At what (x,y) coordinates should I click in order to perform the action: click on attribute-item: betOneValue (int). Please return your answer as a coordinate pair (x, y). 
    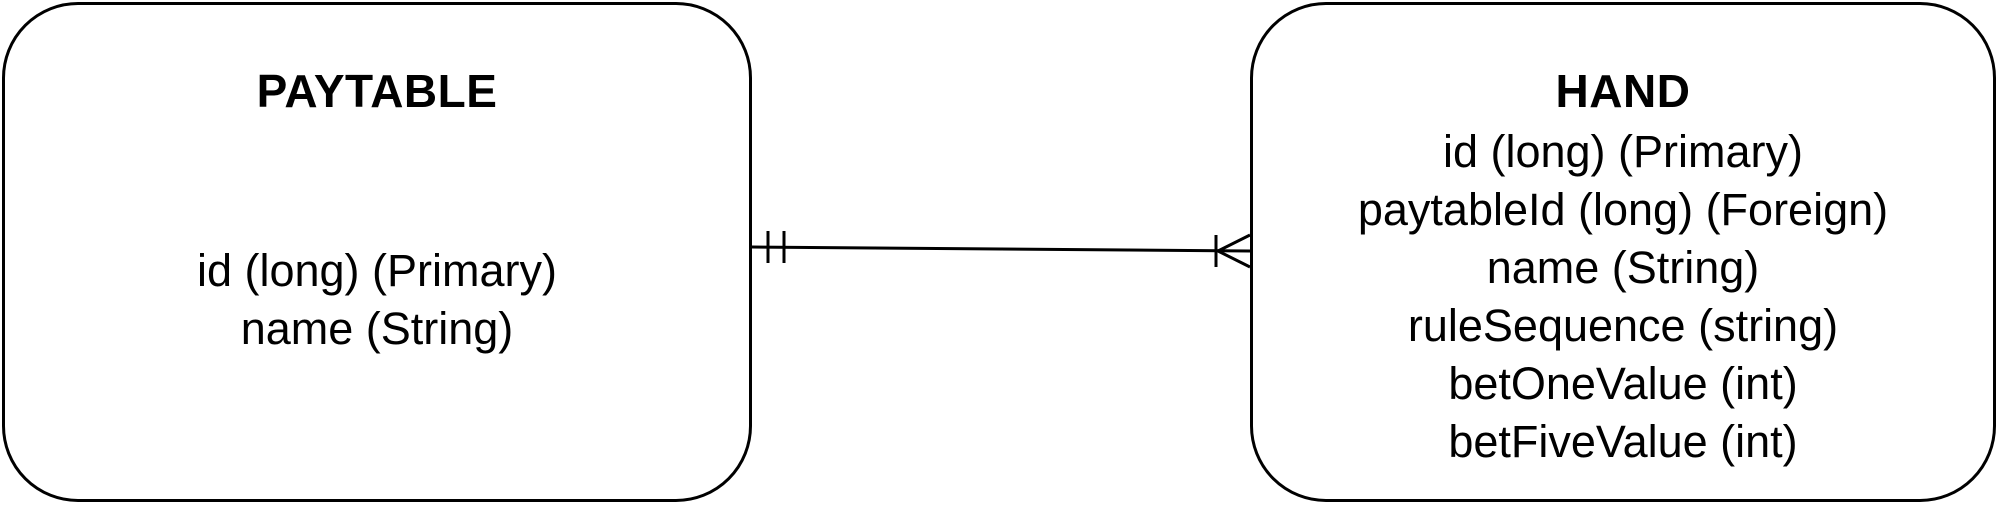
    Looking at the image, I should click on (1623, 383).